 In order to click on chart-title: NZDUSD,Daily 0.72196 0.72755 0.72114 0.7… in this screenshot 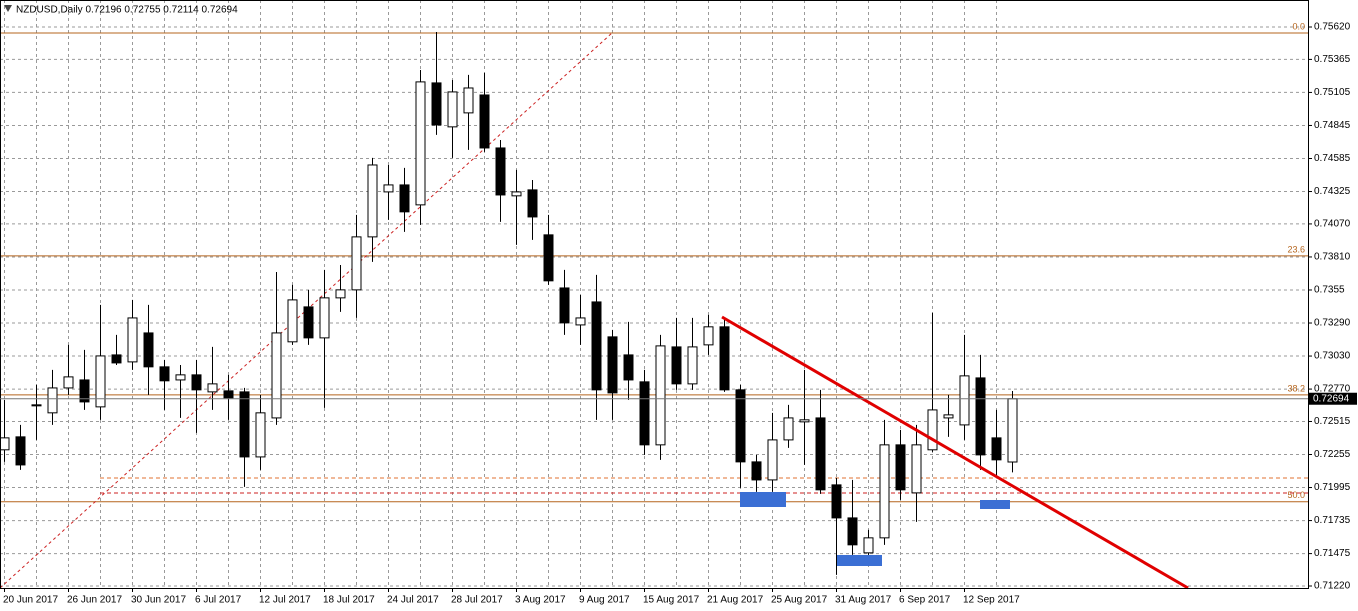, I will do `click(127, 10)`.